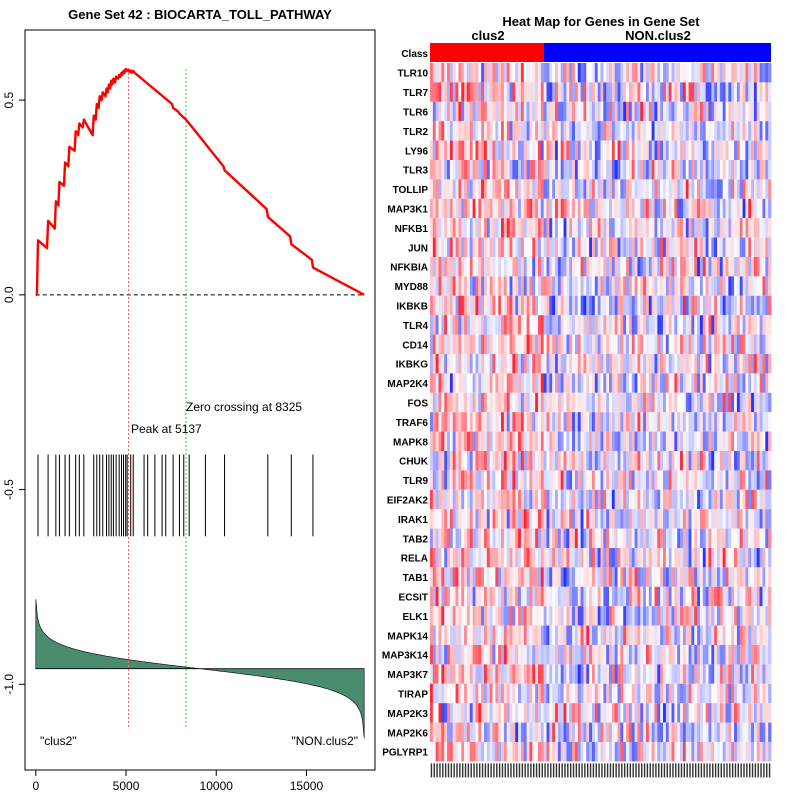 Image resolution: width=800 pixels, height=805 pixels. What do you see at coordinates (126, 786) in the screenshot?
I see `x-tick-label-1: 5000` at bounding box center [126, 786].